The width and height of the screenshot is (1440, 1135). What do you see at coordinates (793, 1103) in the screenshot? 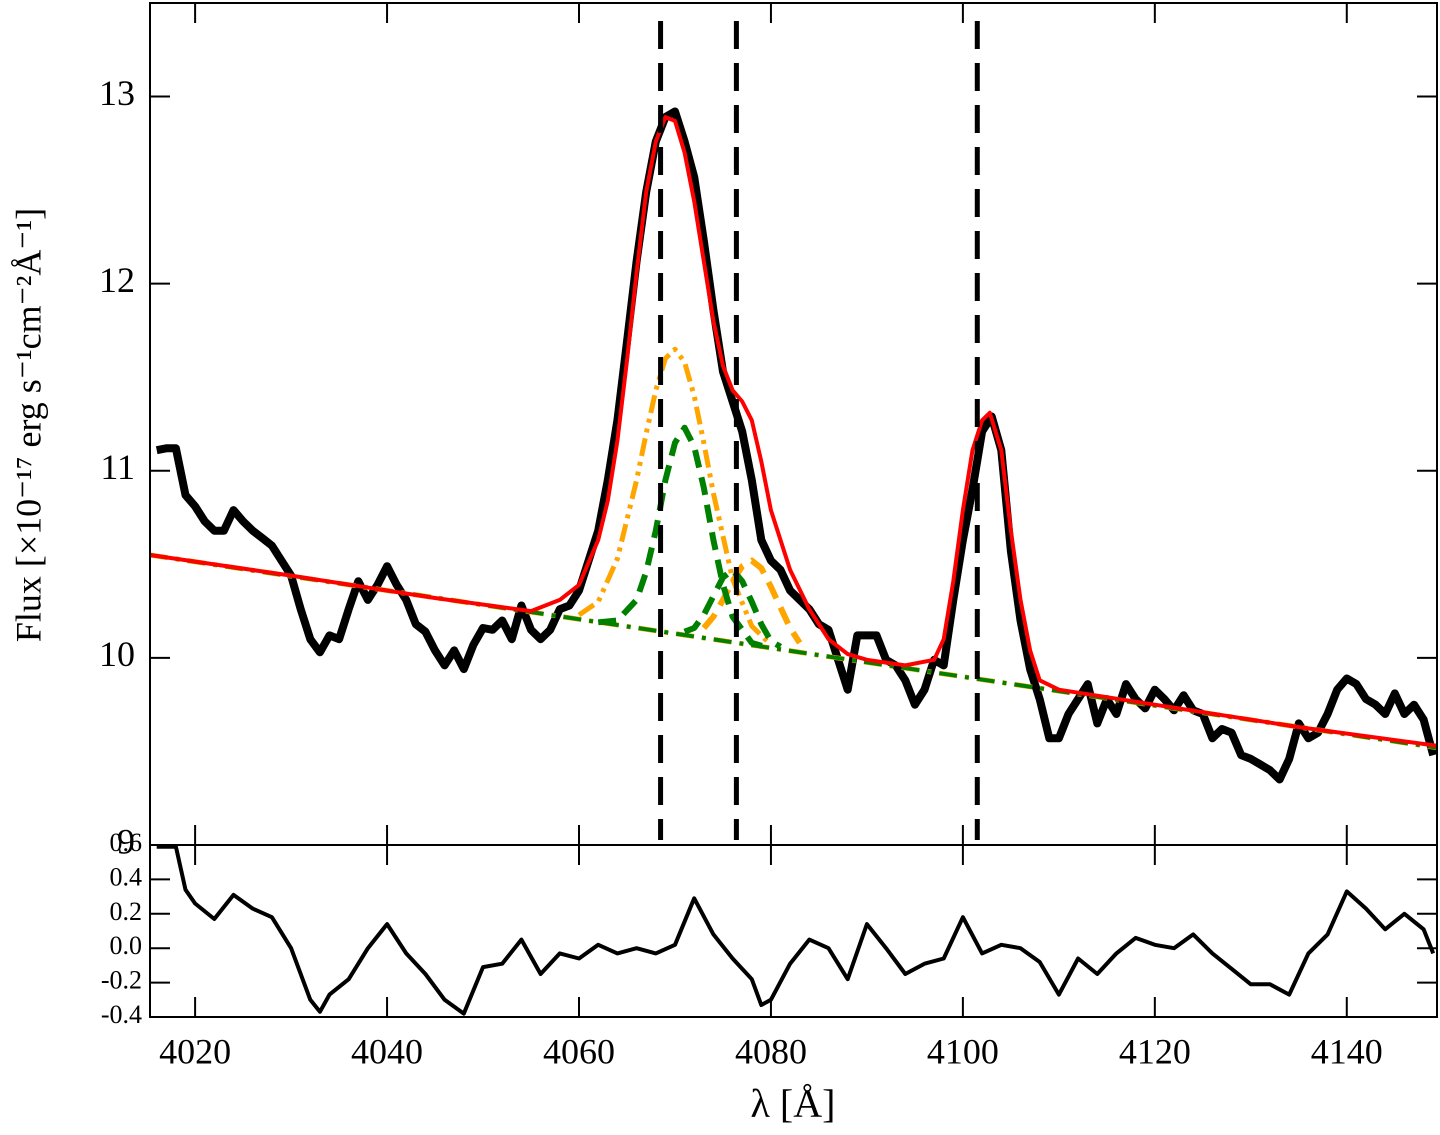
I see `x-axis-label: λ [Å]` at bounding box center [793, 1103].